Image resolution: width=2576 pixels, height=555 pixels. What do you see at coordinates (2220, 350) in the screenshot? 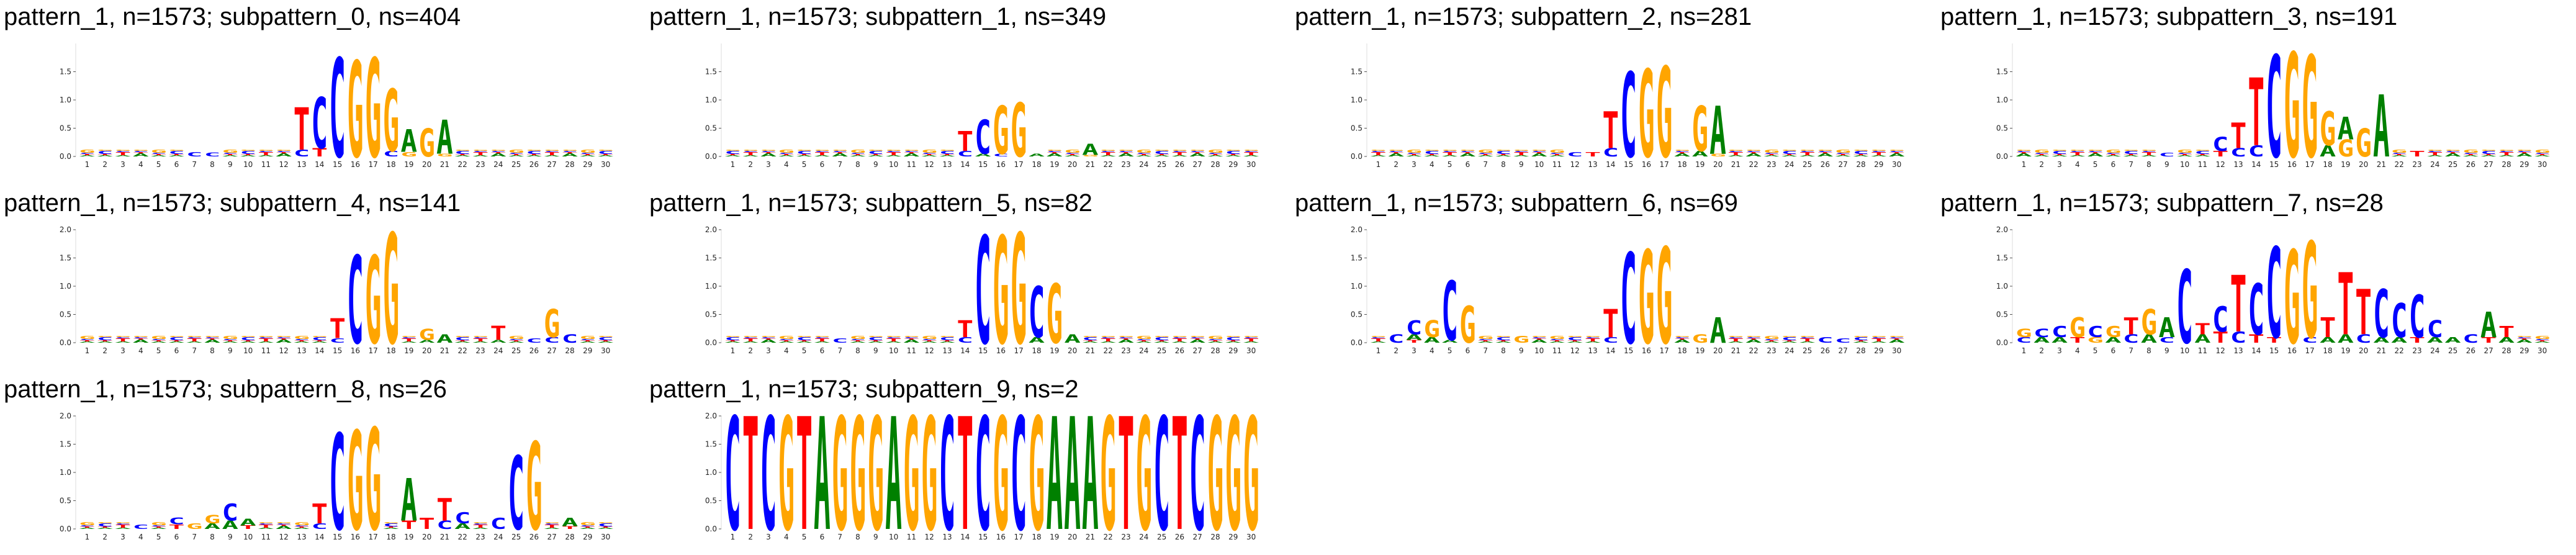
I see `x-tick-label: 12` at bounding box center [2220, 350].